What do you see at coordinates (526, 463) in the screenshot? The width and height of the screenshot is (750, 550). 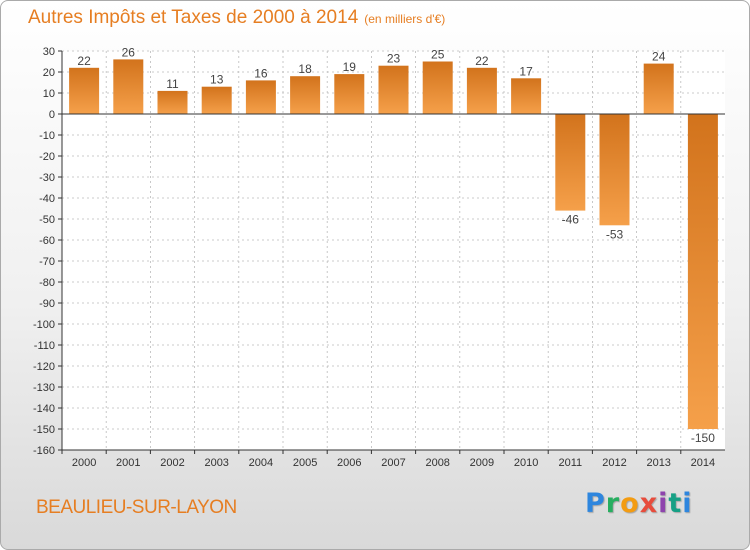 I see `x-tick-label: 2010` at bounding box center [526, 463].